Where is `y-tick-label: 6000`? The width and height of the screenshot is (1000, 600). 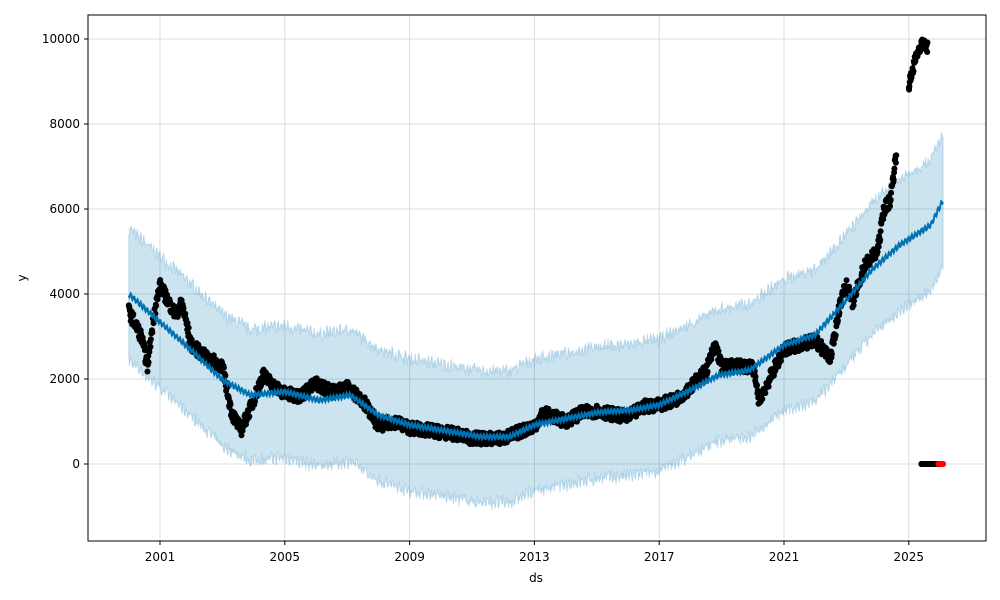
y-tick-label: 6000 is located at coordinates (64, 209).